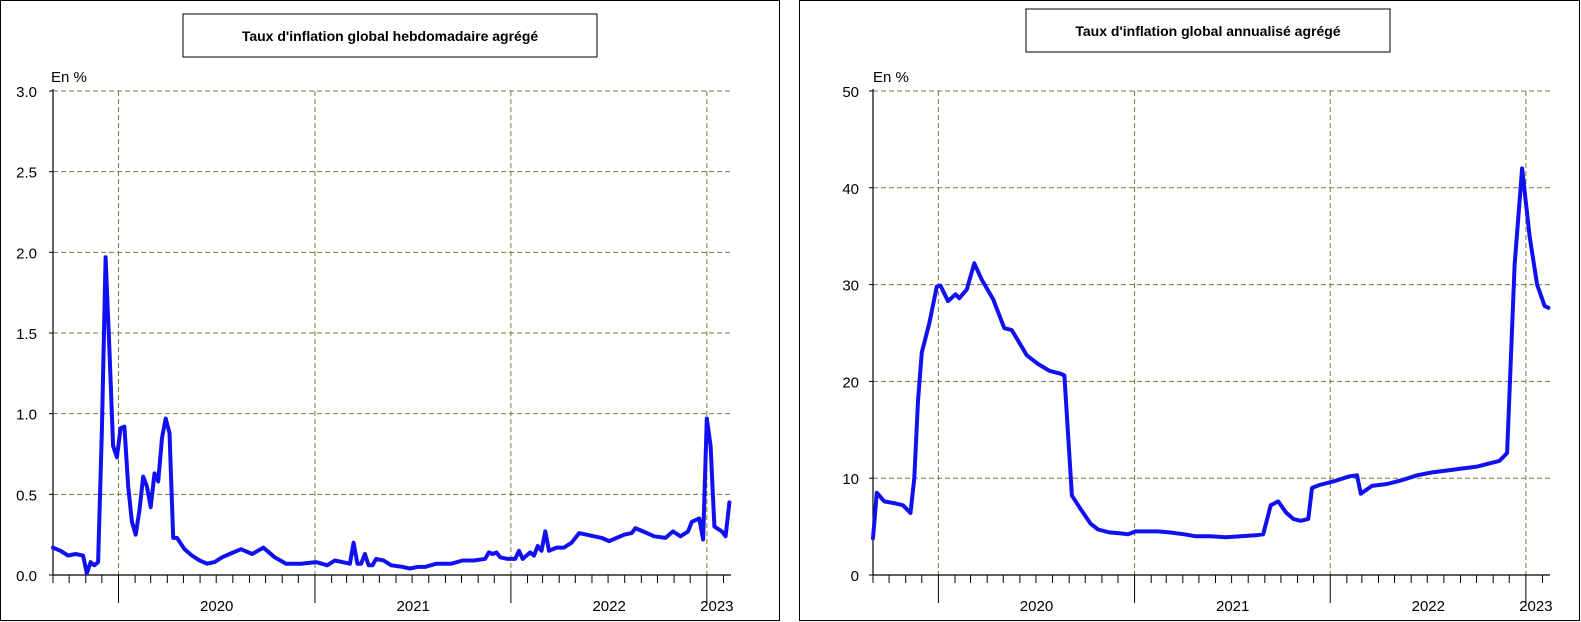 The image size is (1581, 622). Describe the element at coordinates (850, 479) in the screenshot. I see `y-tick-label: 10` at that location.